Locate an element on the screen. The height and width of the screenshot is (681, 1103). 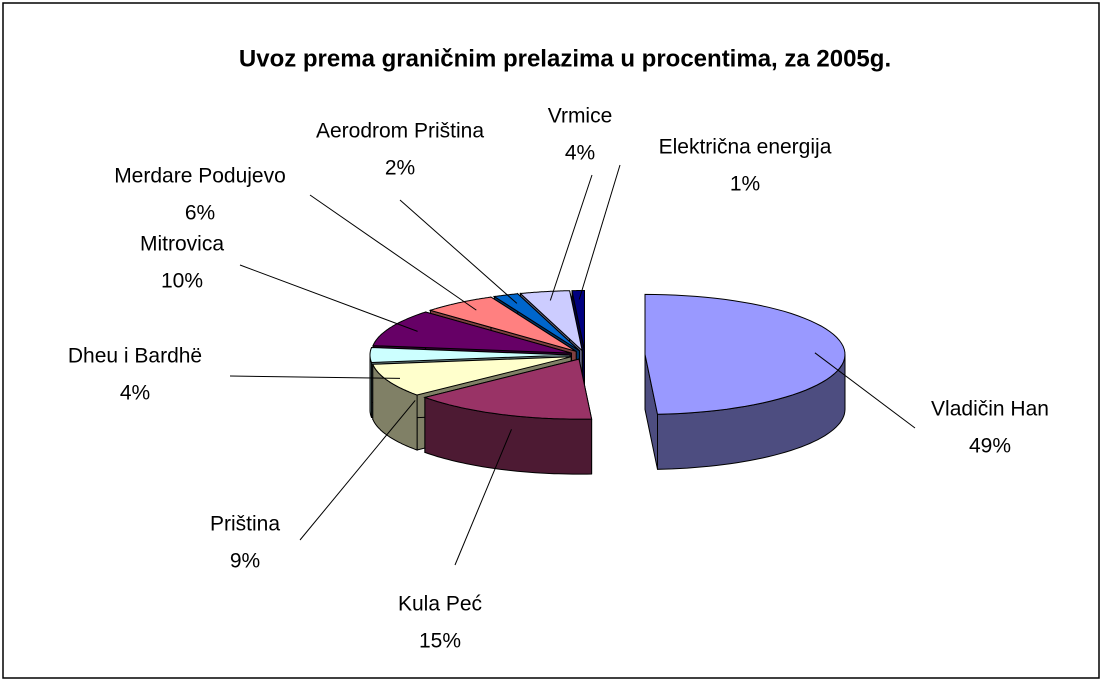
slice-label: Mitrovica is located at coordinates (182, 244).